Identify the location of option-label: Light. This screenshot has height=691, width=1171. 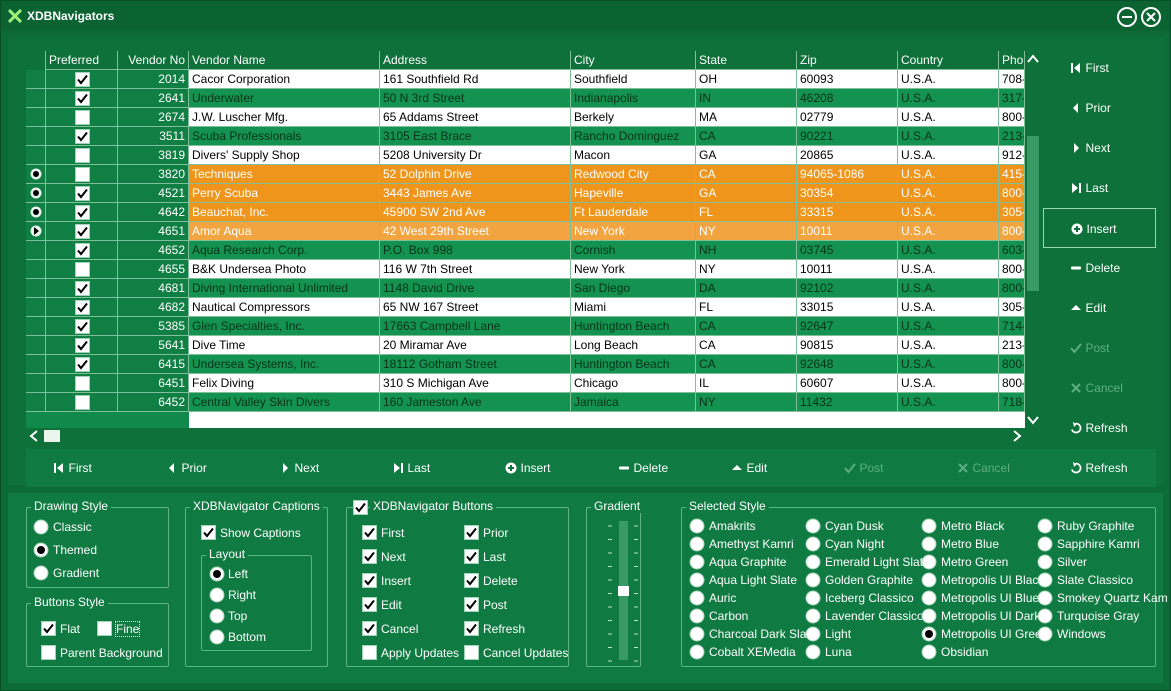
(838, 634).